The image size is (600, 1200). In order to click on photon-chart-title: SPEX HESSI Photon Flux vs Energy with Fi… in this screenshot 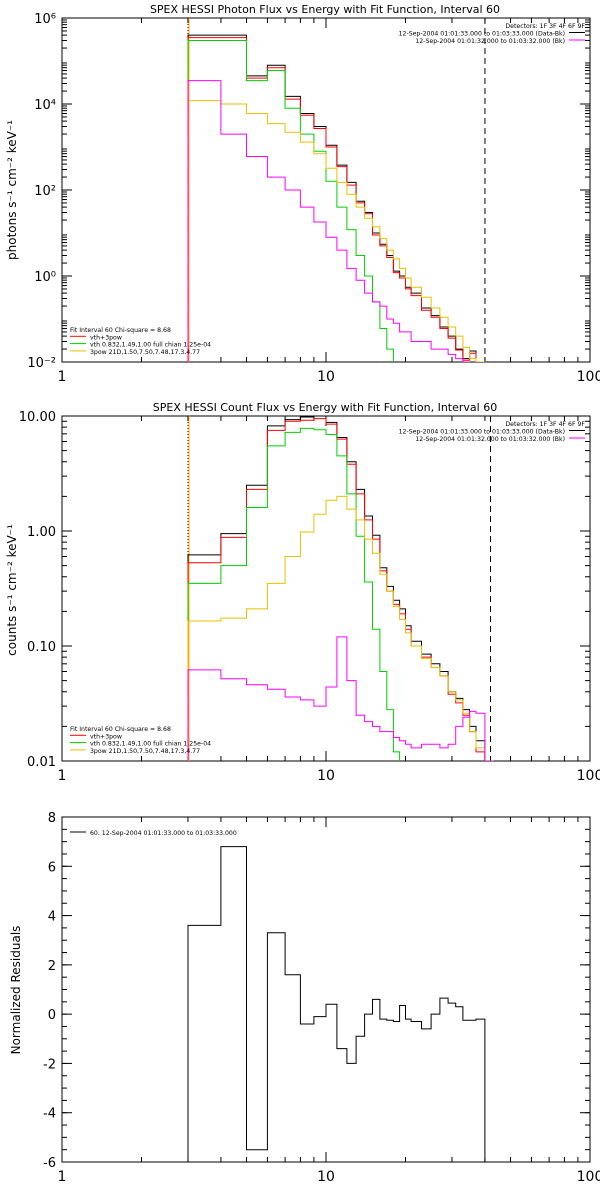, I will do `click(325, 9)`.